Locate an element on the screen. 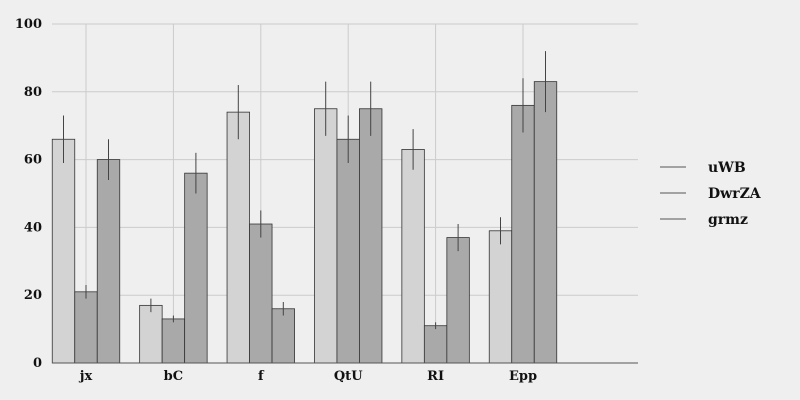  y-tick-label: 0 is located at coordinates (37, 363).